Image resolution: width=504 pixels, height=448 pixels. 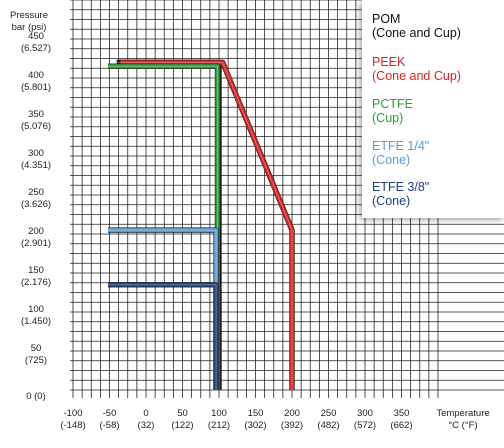 What do you see at coordinates (36, 153) in the screenshot?
I see `y-tick-text: 300` at bounding box center [36, 153].